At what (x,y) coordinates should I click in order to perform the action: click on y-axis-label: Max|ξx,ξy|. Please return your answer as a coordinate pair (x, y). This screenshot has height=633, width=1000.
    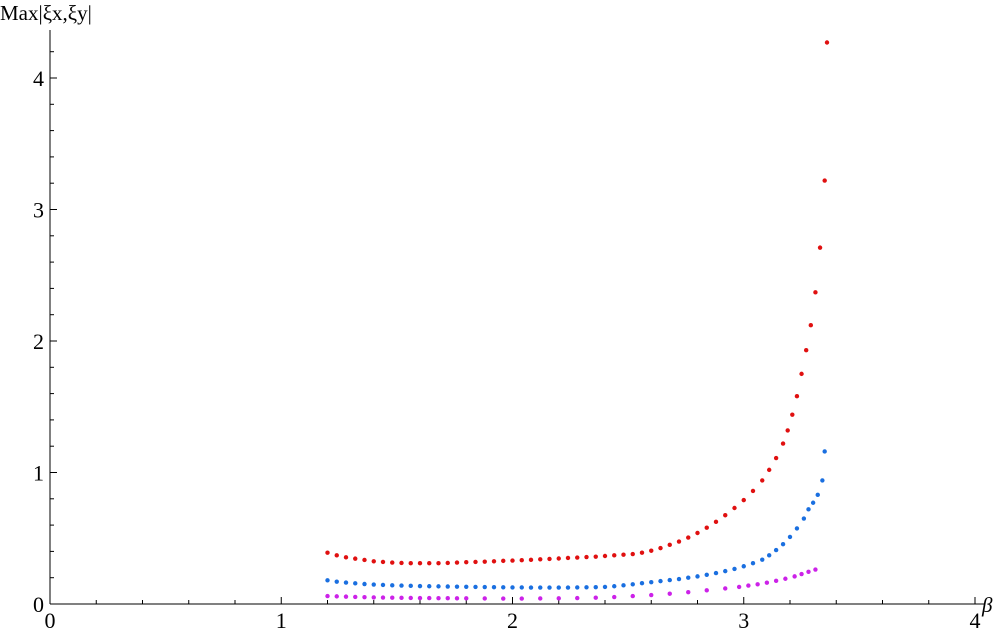
    Looking at the image, I should click on (46, 13).